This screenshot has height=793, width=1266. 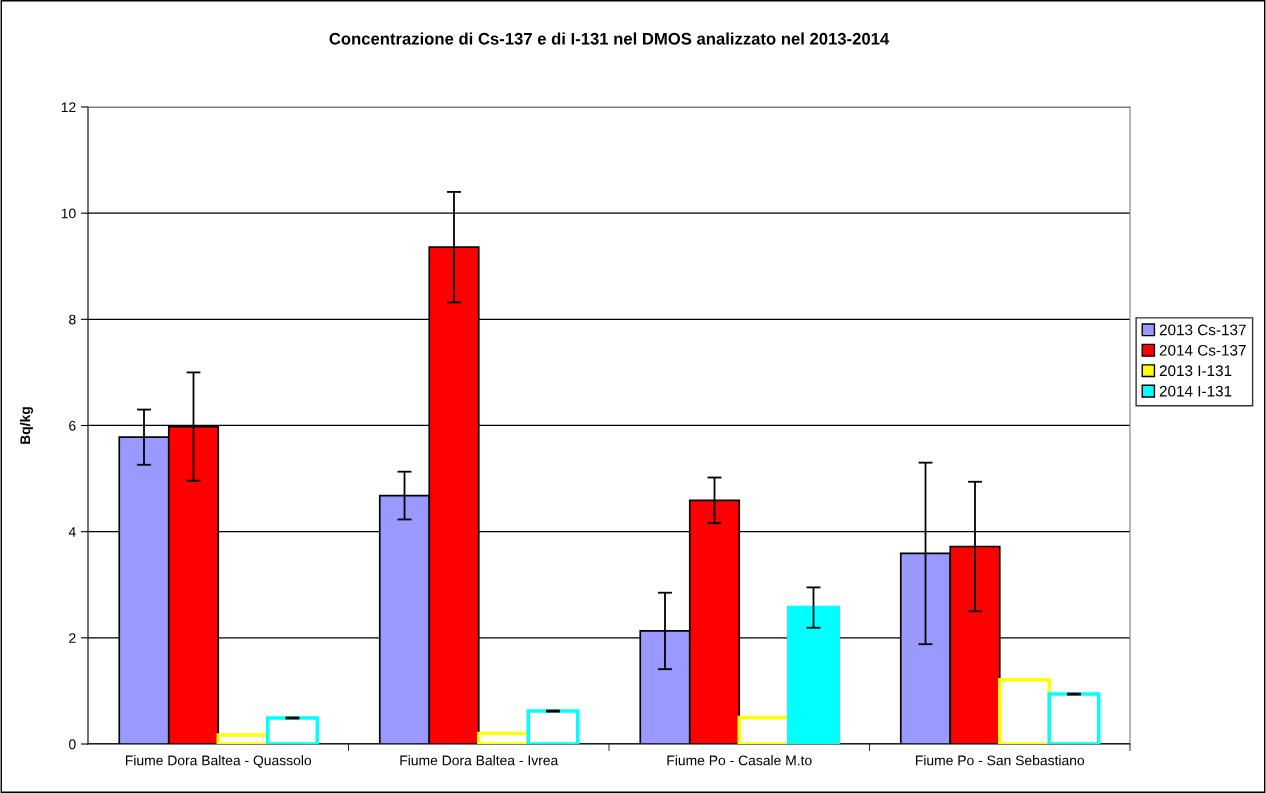 I want to click on y-tick-label: 4, so click(x=72, y=532).